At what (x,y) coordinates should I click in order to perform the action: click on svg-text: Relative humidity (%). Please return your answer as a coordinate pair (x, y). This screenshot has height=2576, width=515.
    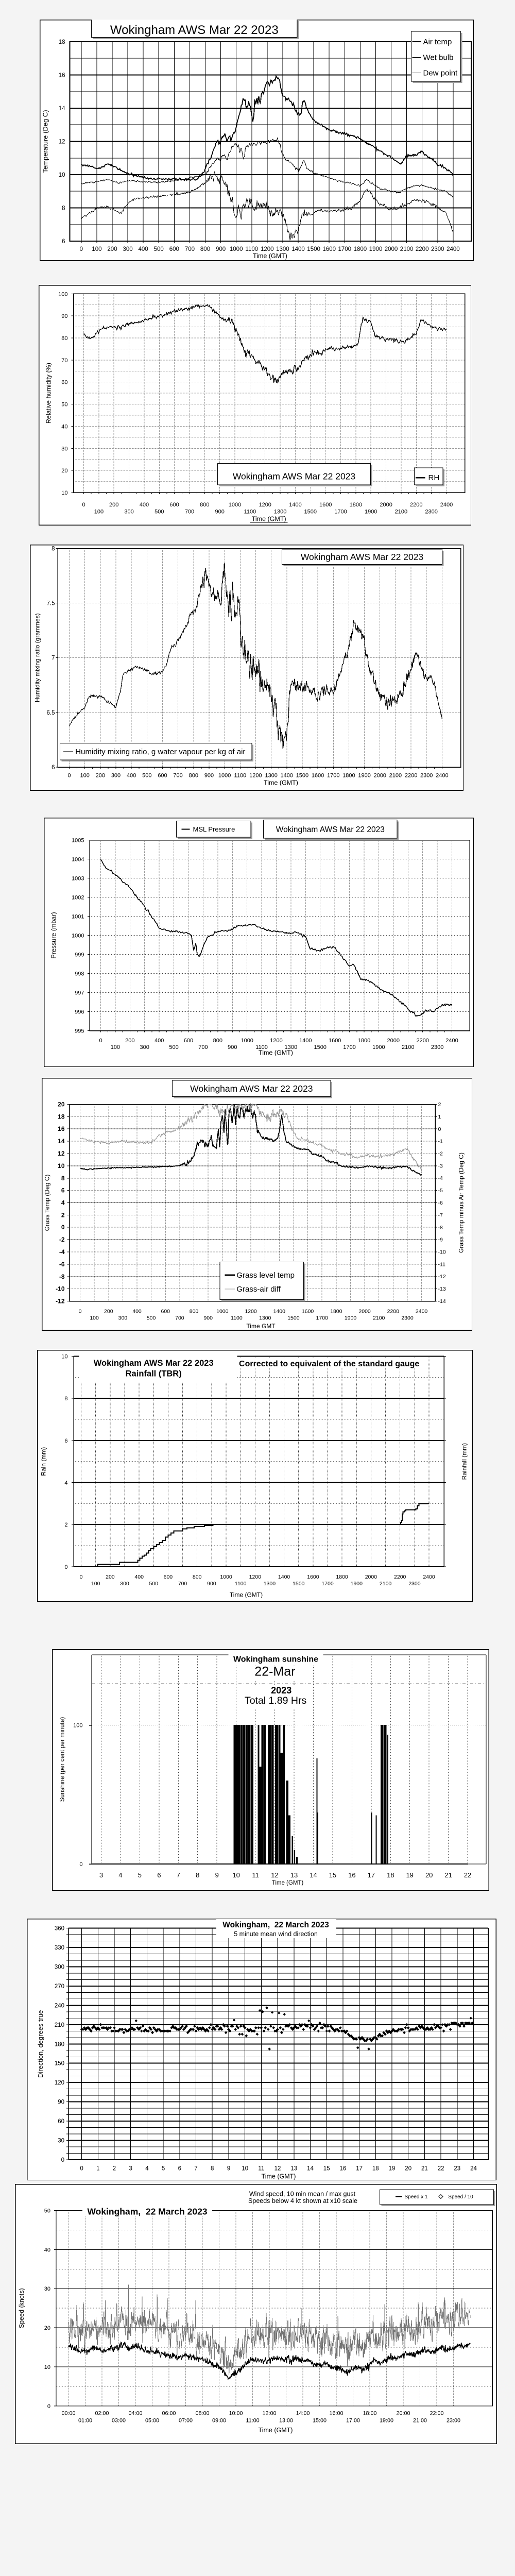
    Looking at the image, I should click on (48, 393).